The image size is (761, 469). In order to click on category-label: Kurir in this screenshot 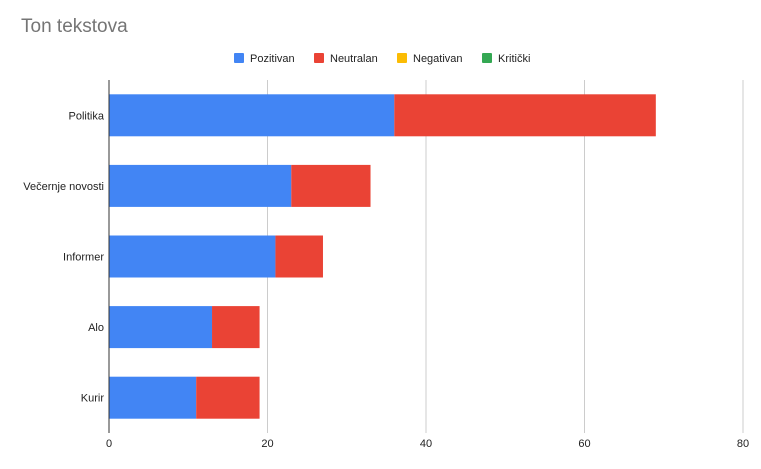, I will do `click(93, 399)`.